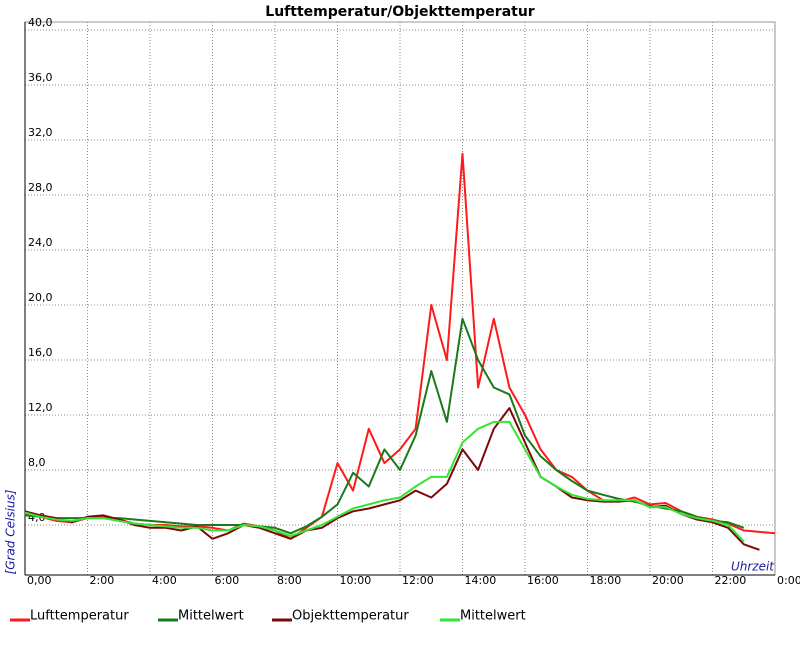 This screenshot has width=800, height=650. Describe the element at coordinates (40, 132) in the screenshot. I see `y-tick-label: 32,0` at that location.